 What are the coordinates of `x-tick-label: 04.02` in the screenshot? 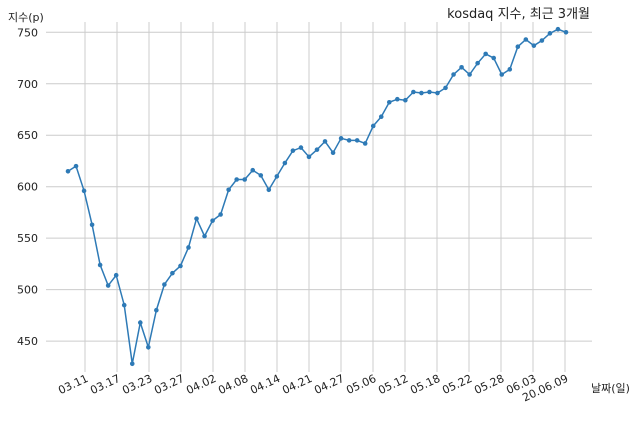 It's located at (201, 384).